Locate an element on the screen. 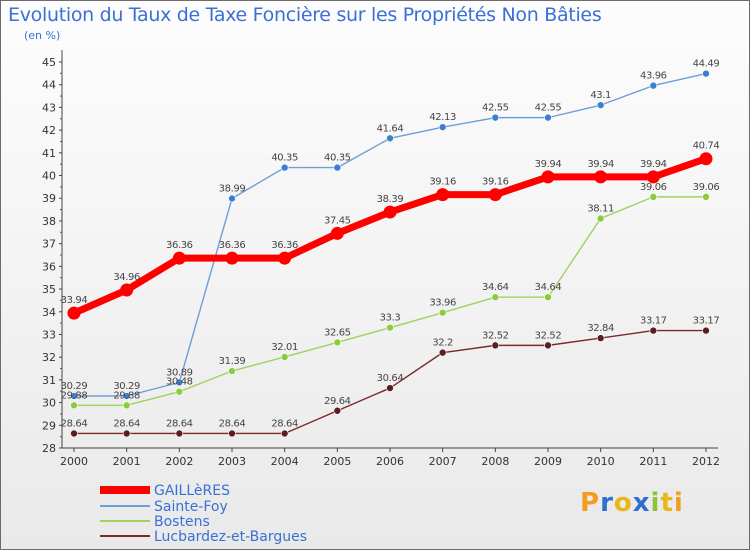 The height and width of the screenshot is (550, 750). logo-letter: i is located at coordinates (655, 503).